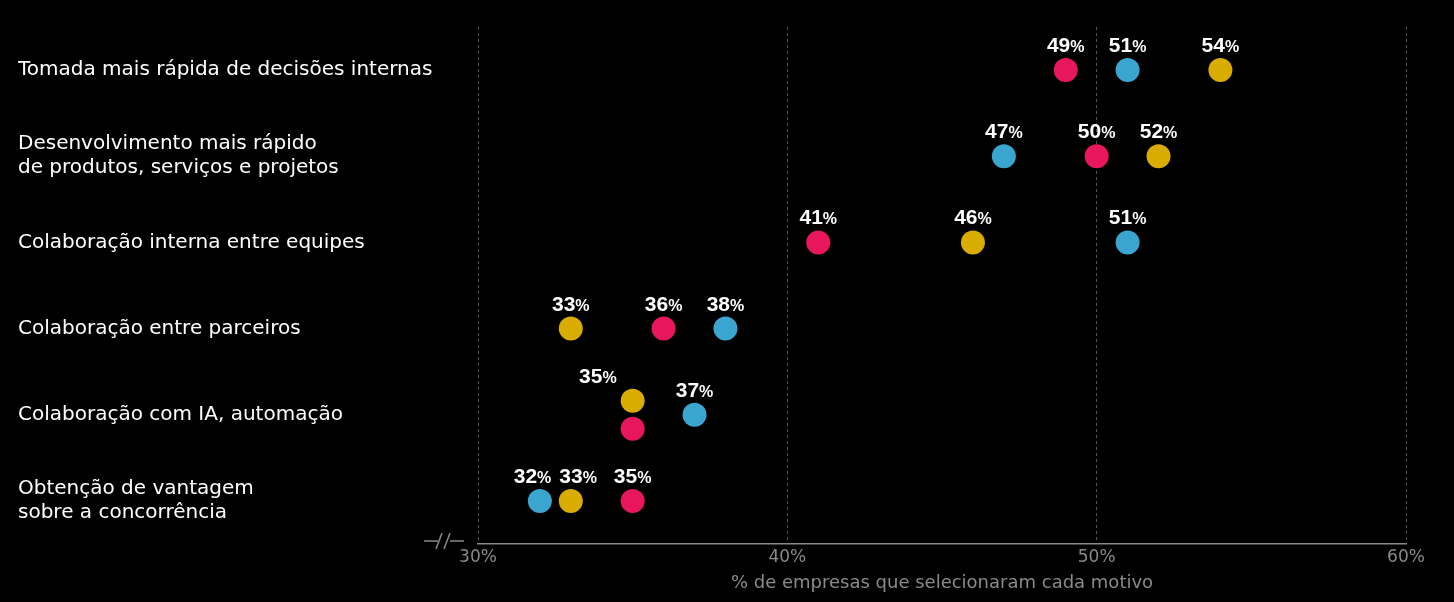 Image resolution: width=1454 pixels, height=602 pixels. What do you see at coordinates (818, 217) in the screenshot?
I see `data-label: 41%` at bounding box center [818, 217].